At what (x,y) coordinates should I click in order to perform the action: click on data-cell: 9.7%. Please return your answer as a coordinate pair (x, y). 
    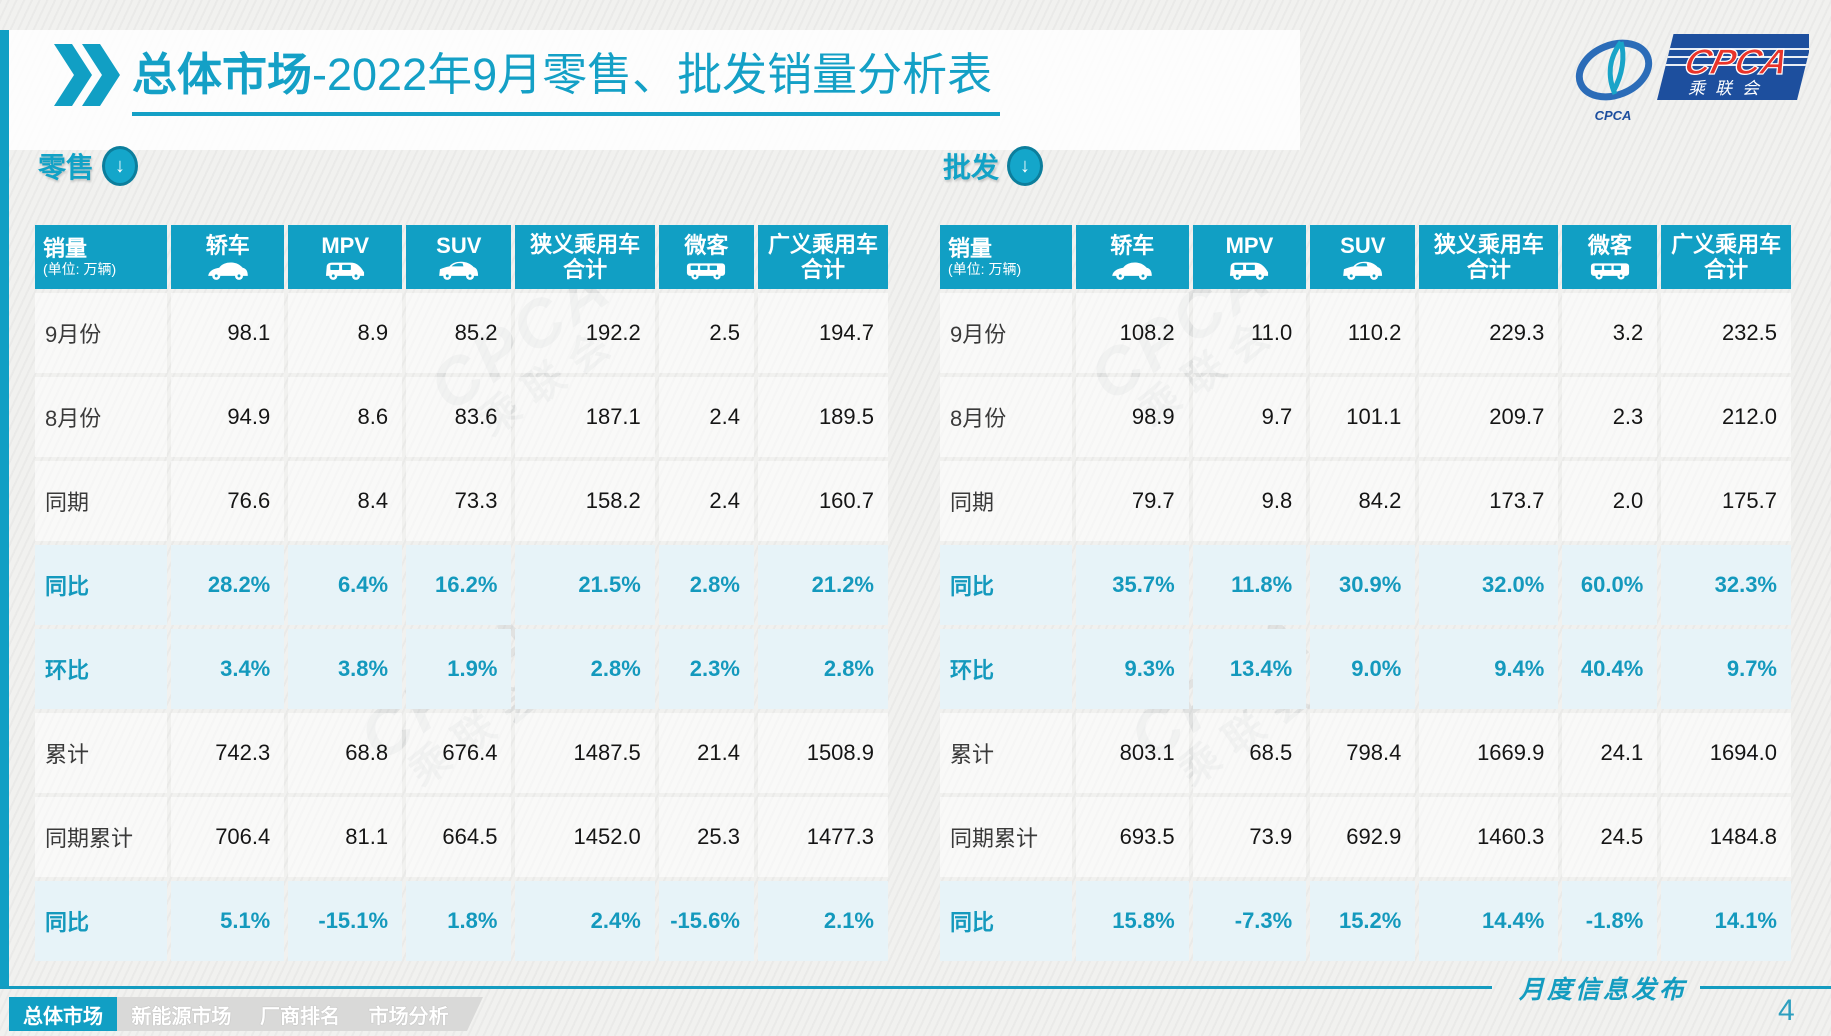
    Looking at the image, I should click on (1726, 669).